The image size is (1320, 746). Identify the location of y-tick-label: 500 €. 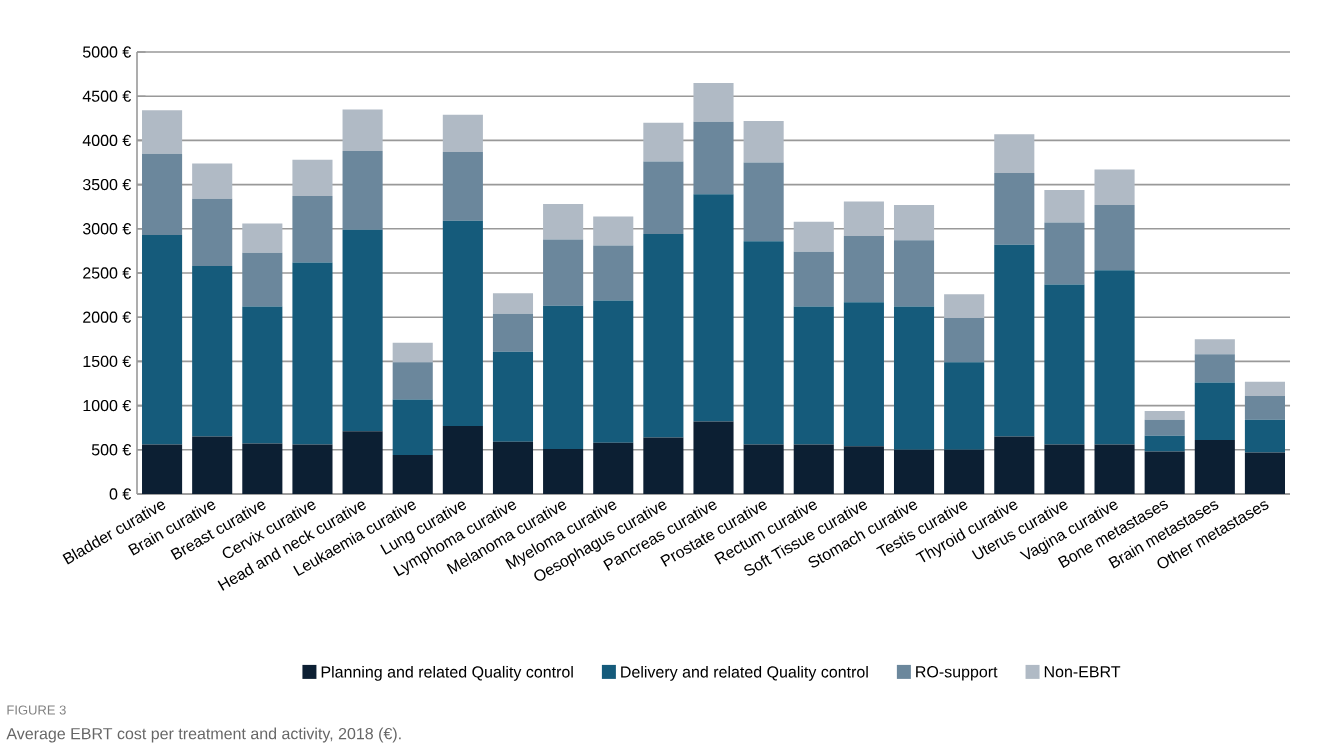
(111, 450).